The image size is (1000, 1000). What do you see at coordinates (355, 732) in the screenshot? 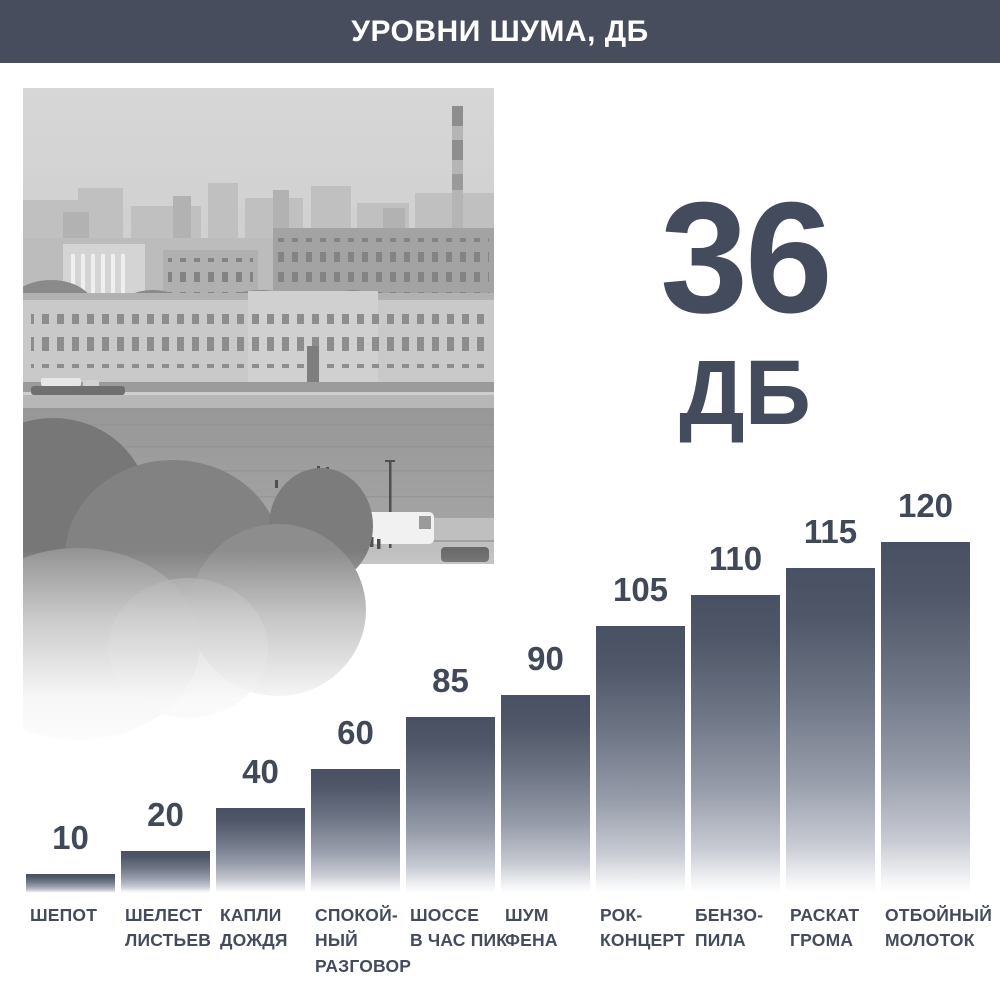
I see `bar-value-label: 60` at bounding box center [355, 732].